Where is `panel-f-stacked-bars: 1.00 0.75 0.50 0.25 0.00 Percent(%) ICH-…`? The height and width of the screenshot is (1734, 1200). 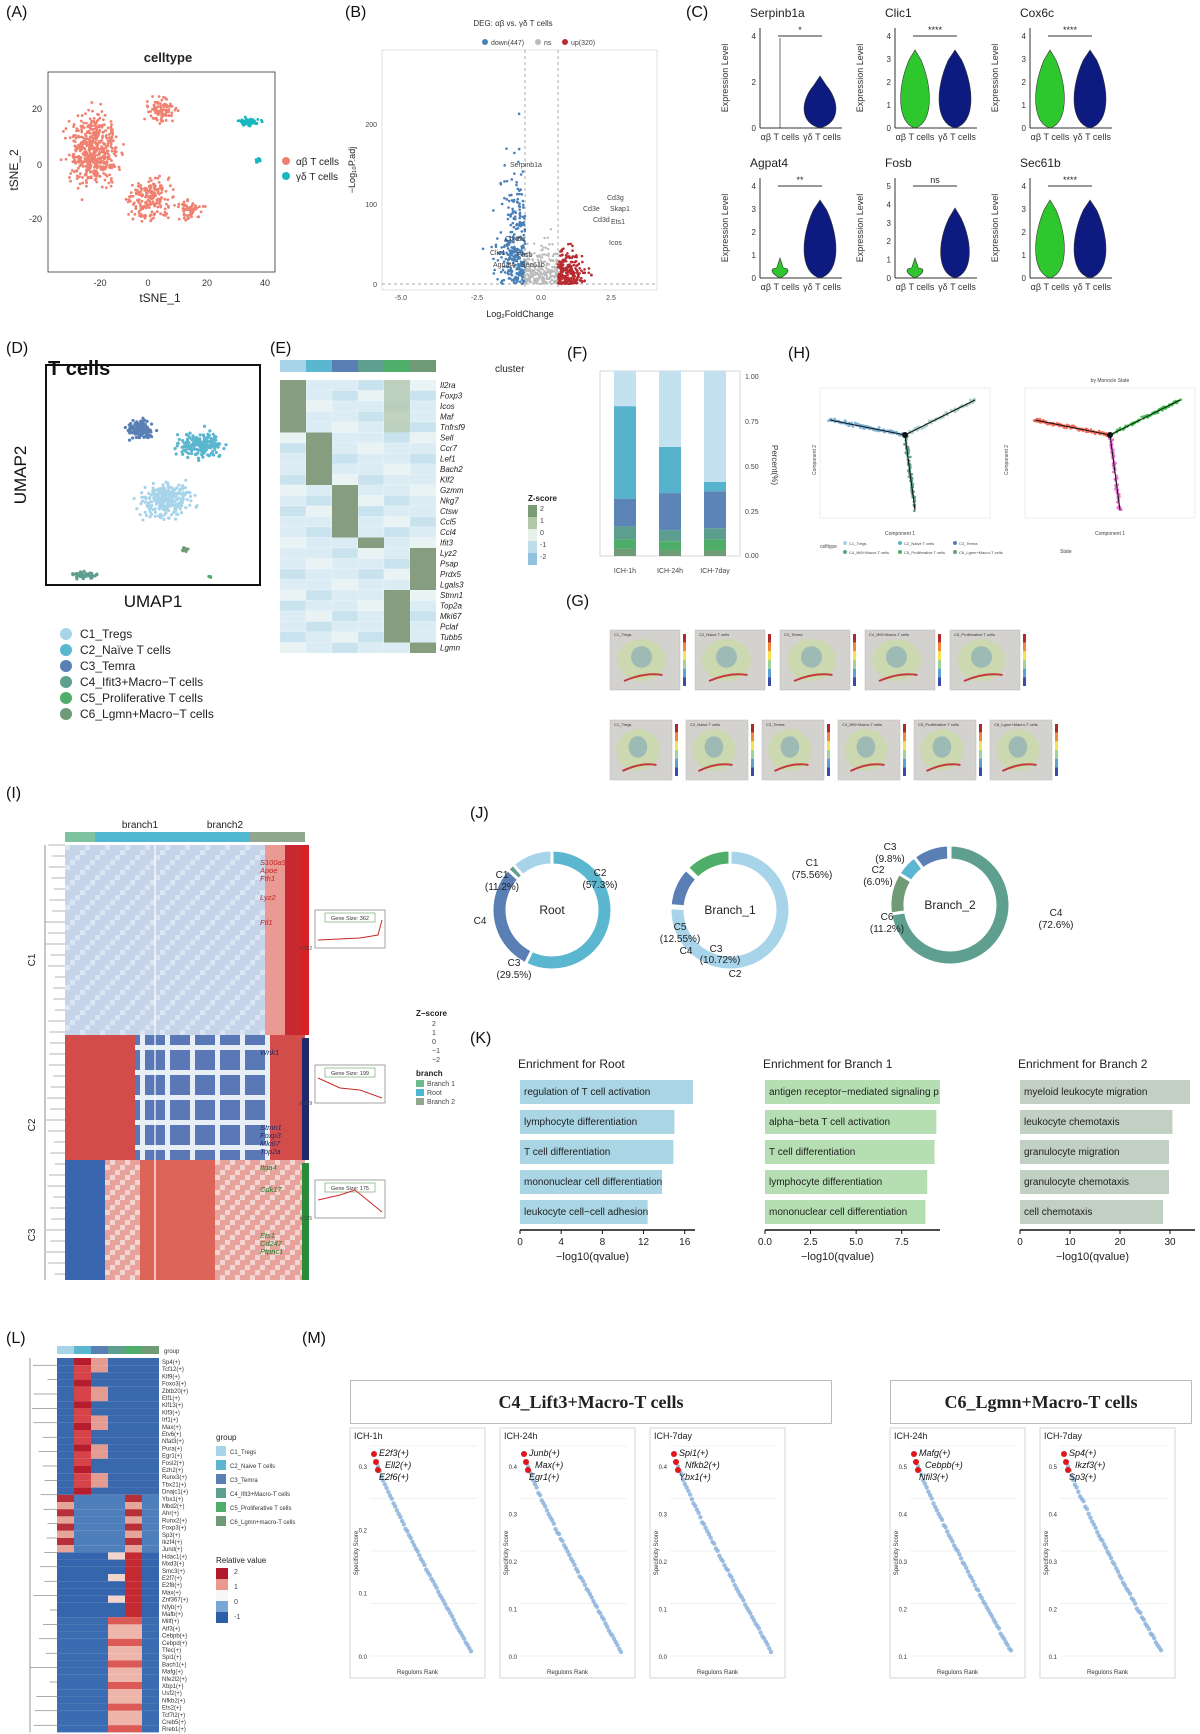 panel-f-stacked-bars: 1.00 0.75 0.50 0.25 0.00 Percent(%) ICH-… is located at coordinates (685, 477).